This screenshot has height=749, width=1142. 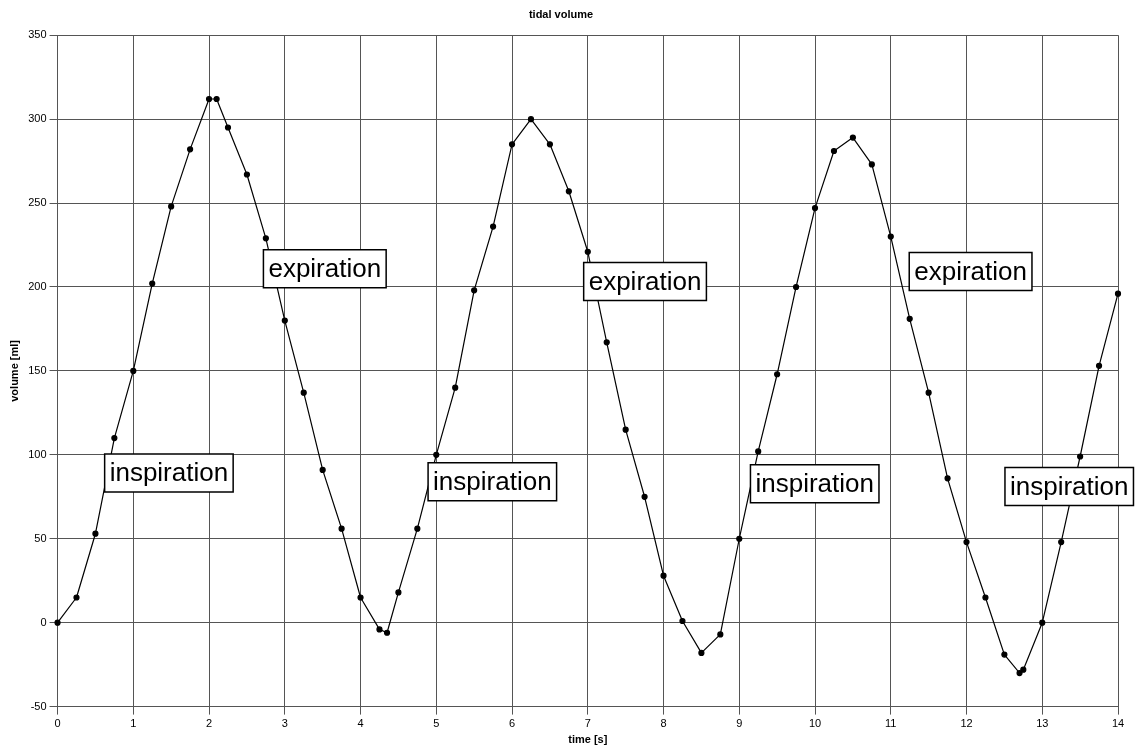 I want to click on x-tick-label: 14, so click(x=1118, y=723).